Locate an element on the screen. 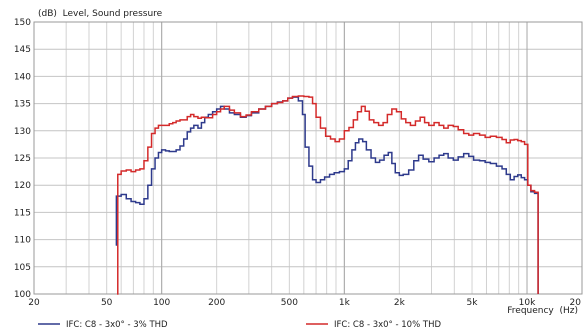 The width and height of the screenshot is (584, 329). x-tick-label: 50 is located at coordinates (107, 303).